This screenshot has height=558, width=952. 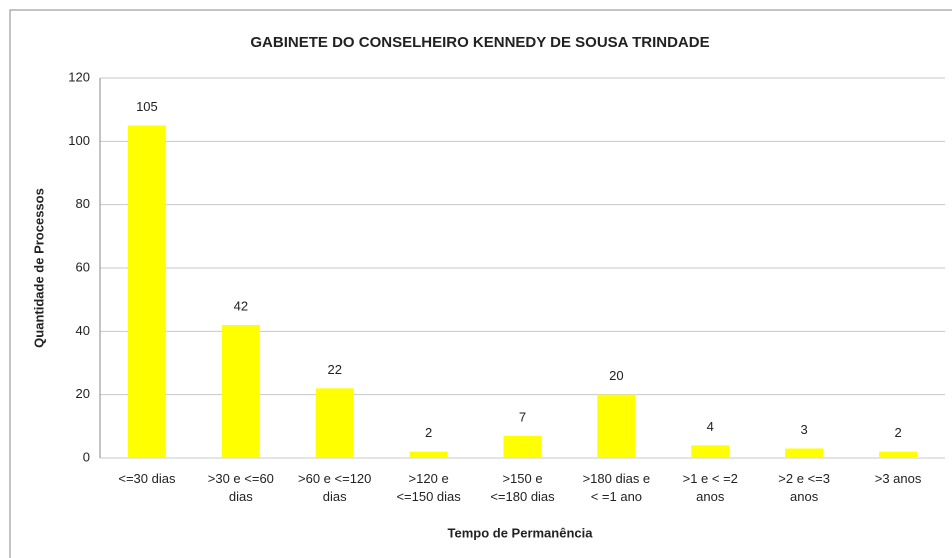 What do you see at coordinates (147, 106) in the screenshot?
I see `data-label: 105` at bounding box center [147, 106].